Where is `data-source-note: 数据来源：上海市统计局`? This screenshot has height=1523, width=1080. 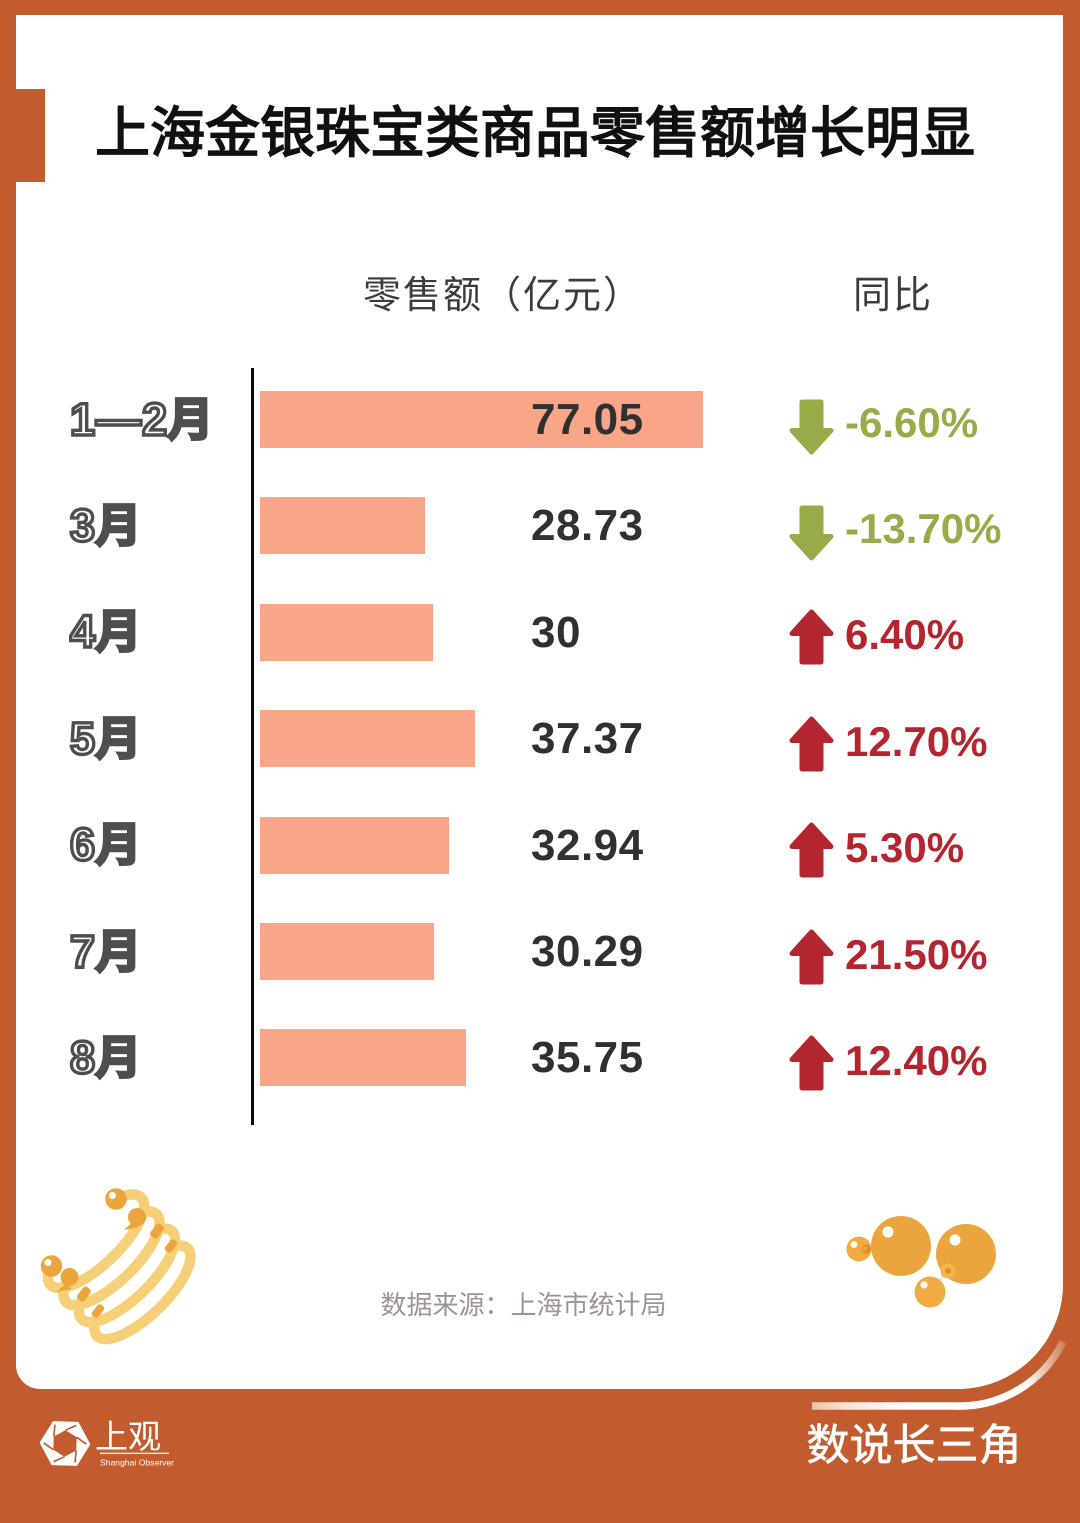
data-source-note: 数据来源：上海市统计局 is located at coordinates (523, 1305).